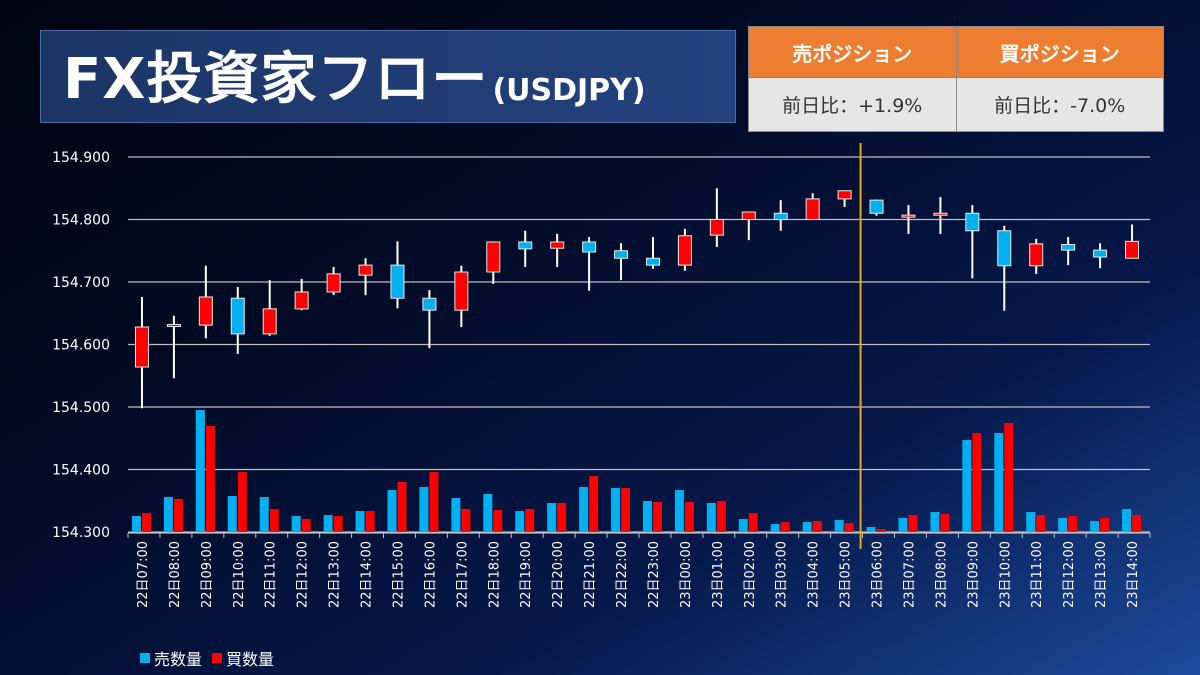  What do you see at coordinates (81, 221) in the screenshot?
I see `y-tick-label: 154.800` at bounding box center [81, 221].